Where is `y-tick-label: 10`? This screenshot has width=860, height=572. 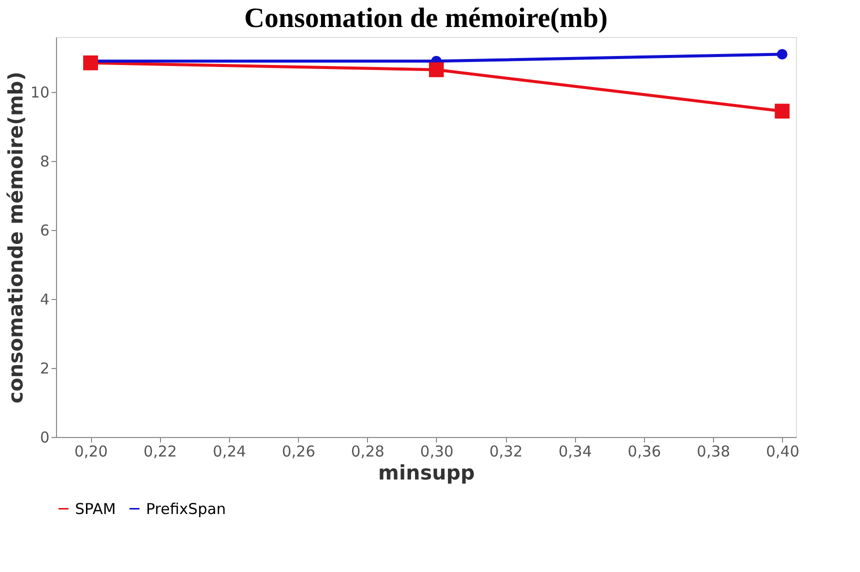 y-tick-label: 10 is located at coordinates (40, 93).